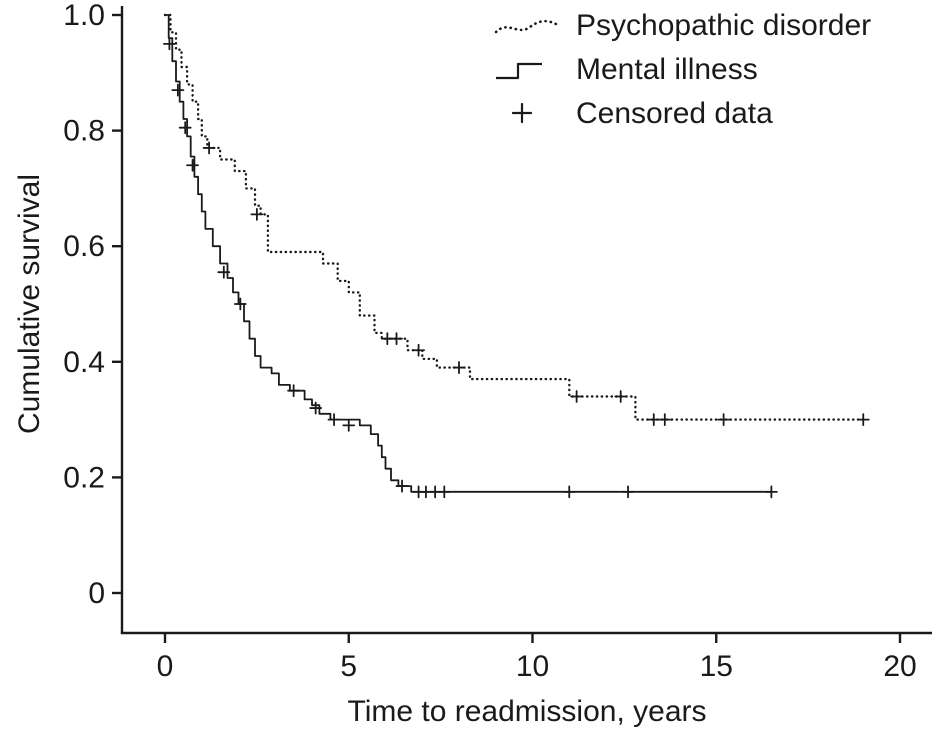 This screenshot has width=935, height=737. I want to click on x-axis-label: Time to readmission, years, so click(527, 711).